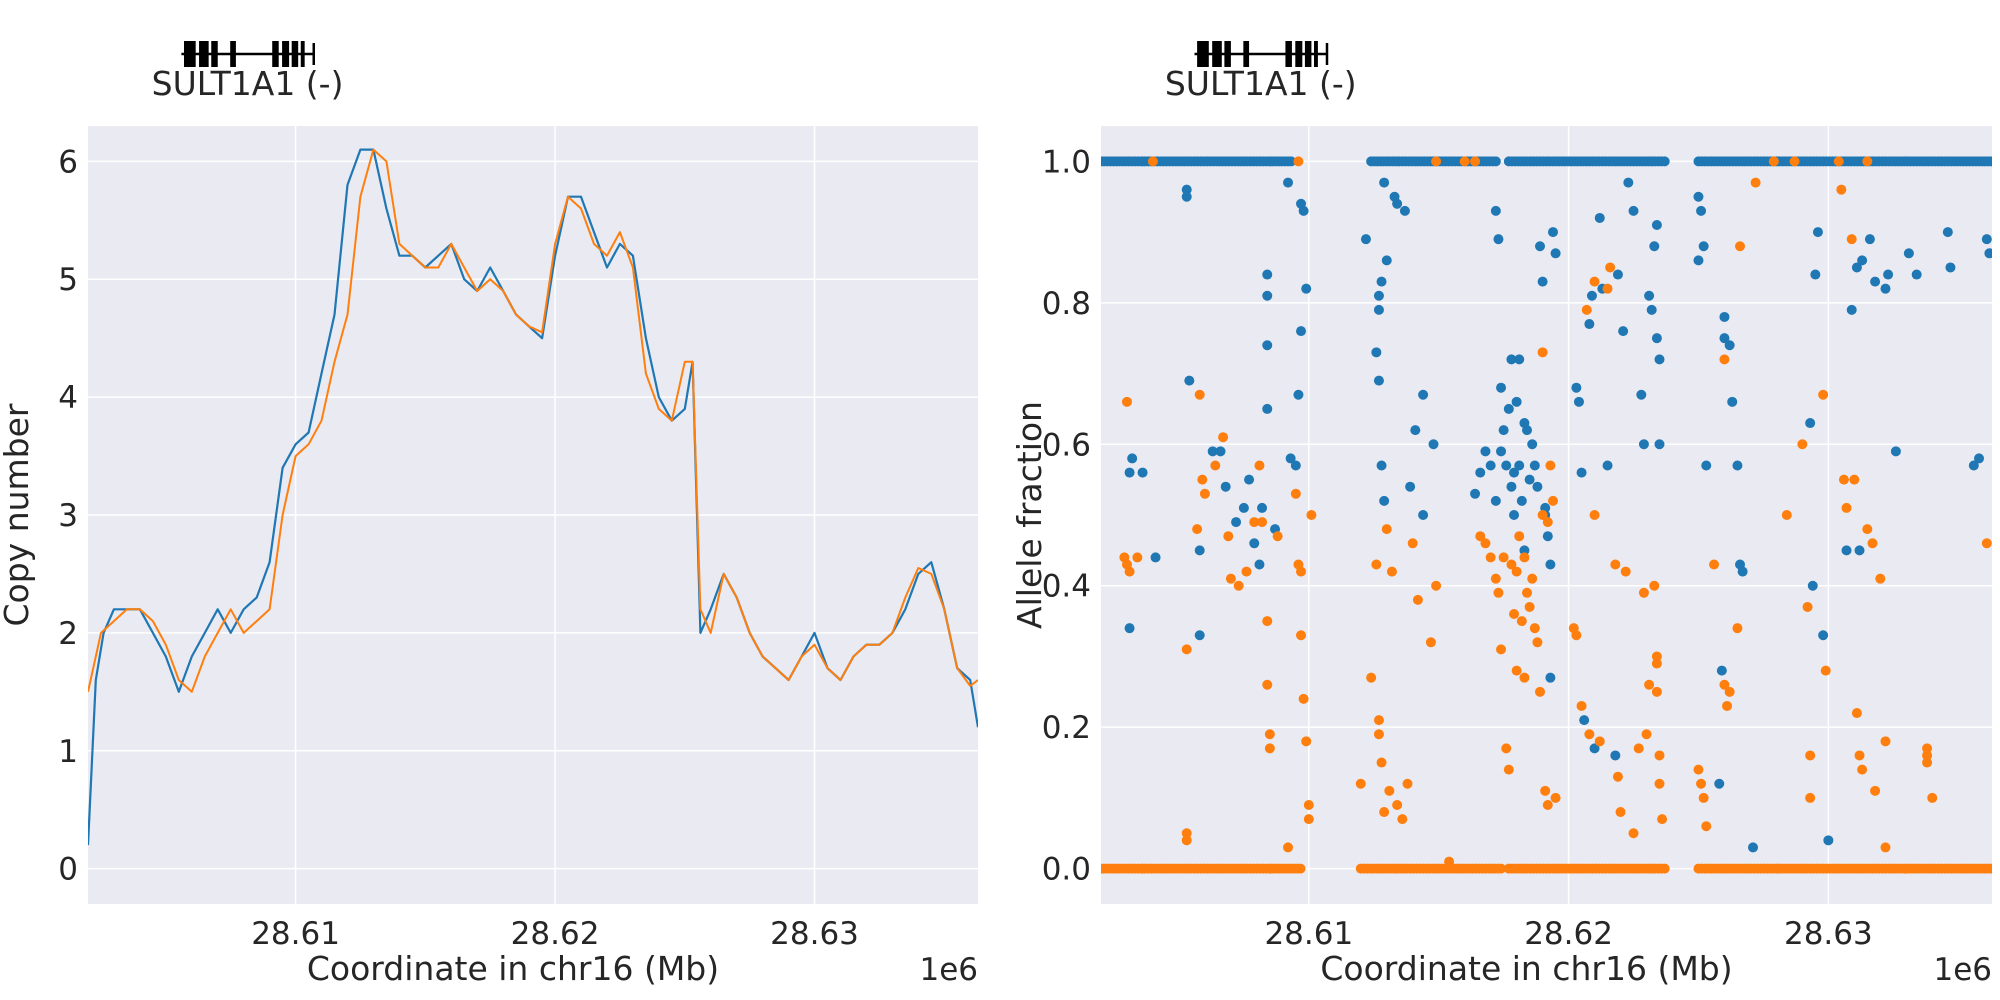 The height and width of the screenshot is (1000, 2000). I want to click on y-tick-label: 0.8, so click(1066, 304).